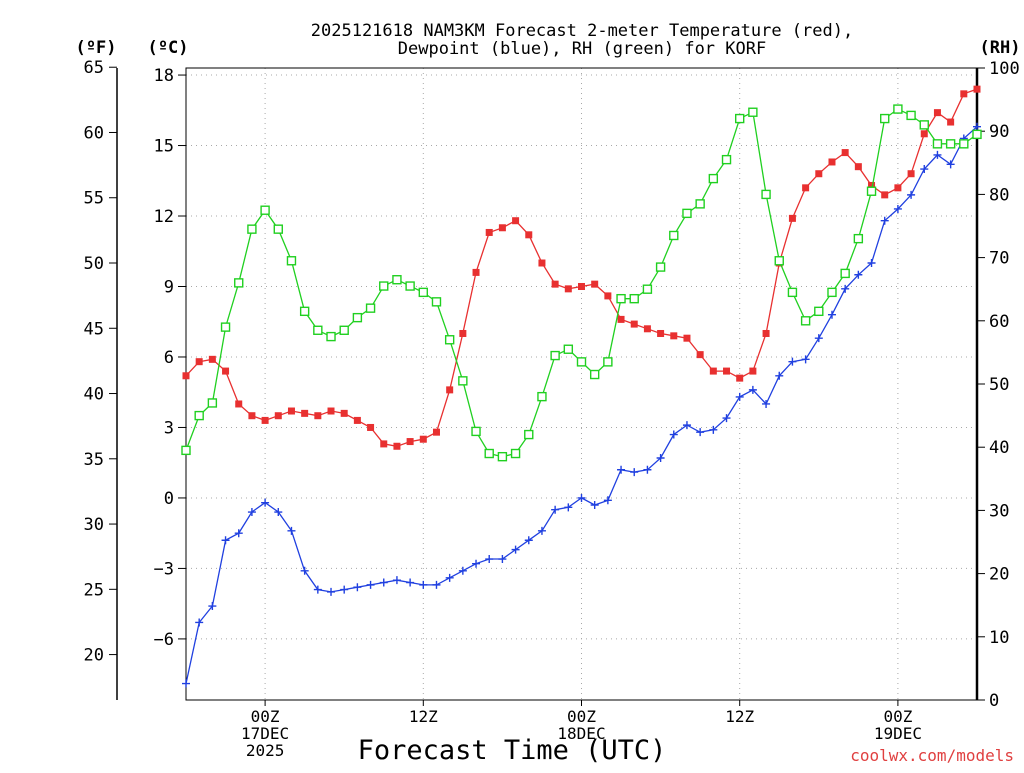  I want to click on f-tick-label: 35, so click(94, 460).